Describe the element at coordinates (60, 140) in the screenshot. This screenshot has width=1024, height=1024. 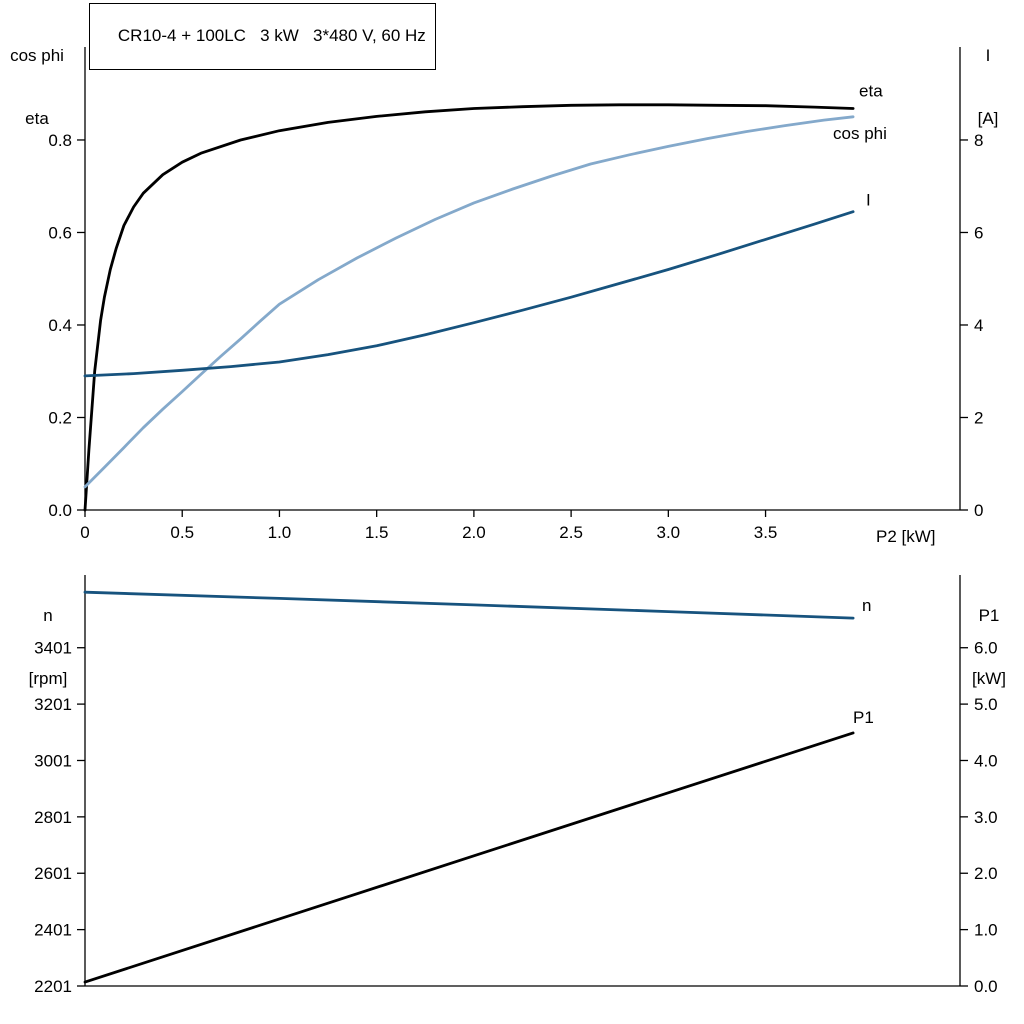
I see `left-tick-label: 0.8` at that location.